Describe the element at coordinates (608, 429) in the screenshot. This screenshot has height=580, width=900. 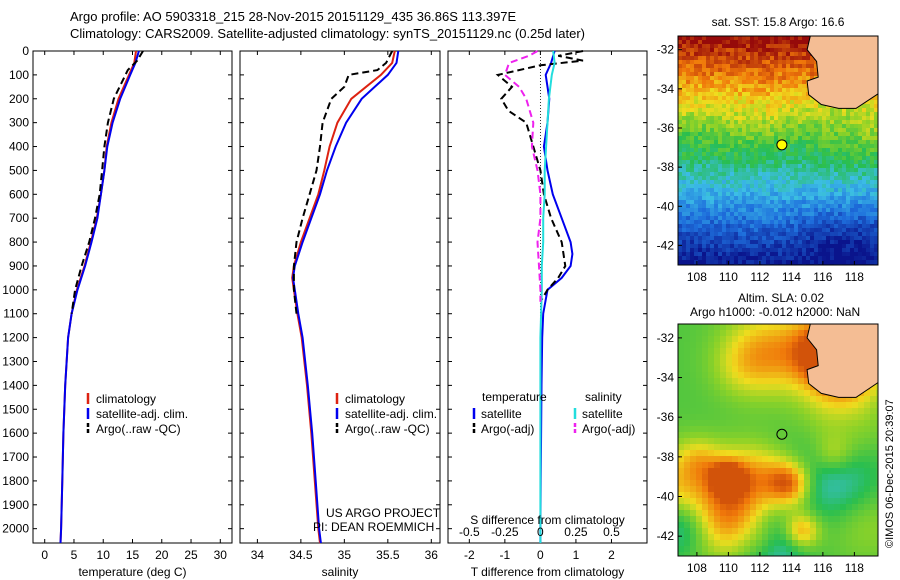
I see `legend-label: Argo(-adj)` at that location.